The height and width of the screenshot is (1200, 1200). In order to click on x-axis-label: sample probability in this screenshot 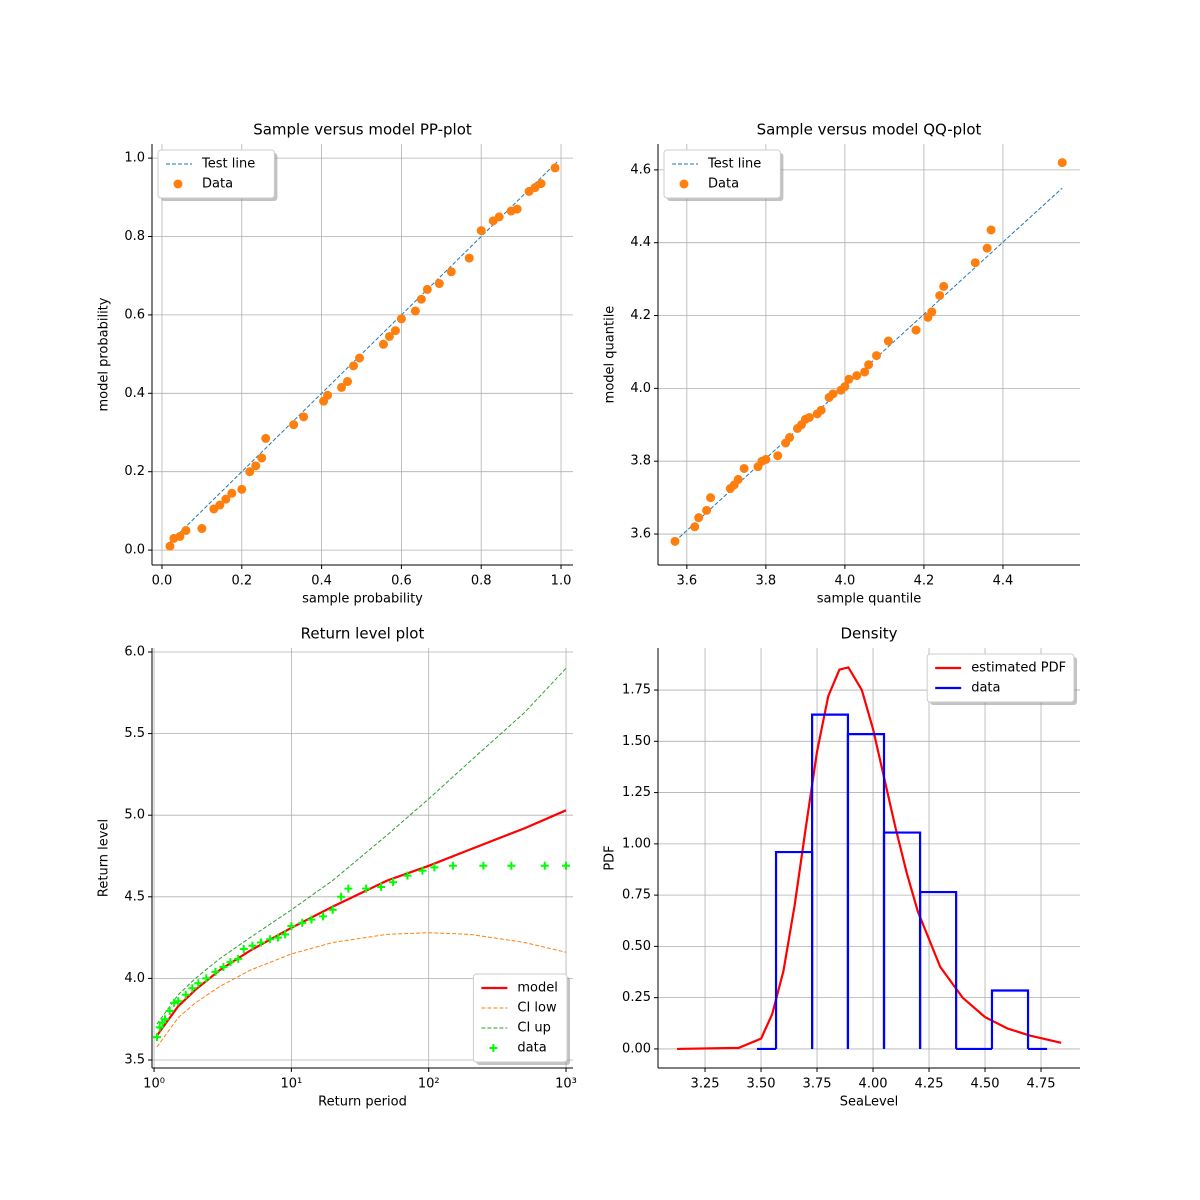, I will do `click(362, 599)`.